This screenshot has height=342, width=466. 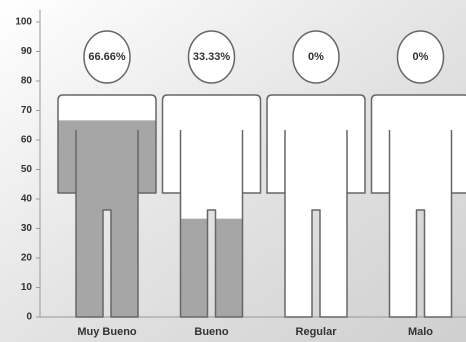 I want to click on value-label: 66.66%, so click(x=107, y=57).